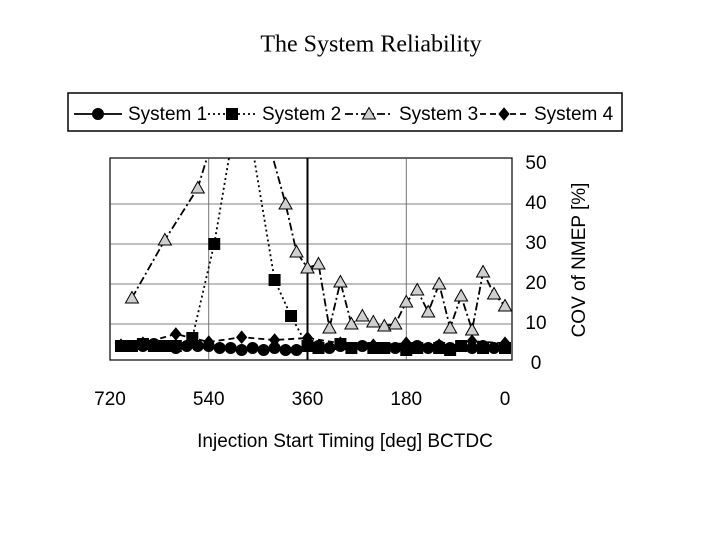 The height and width of the screenshot is (540, 720). I want to click on legend-label: System 3, so click(438, 114).